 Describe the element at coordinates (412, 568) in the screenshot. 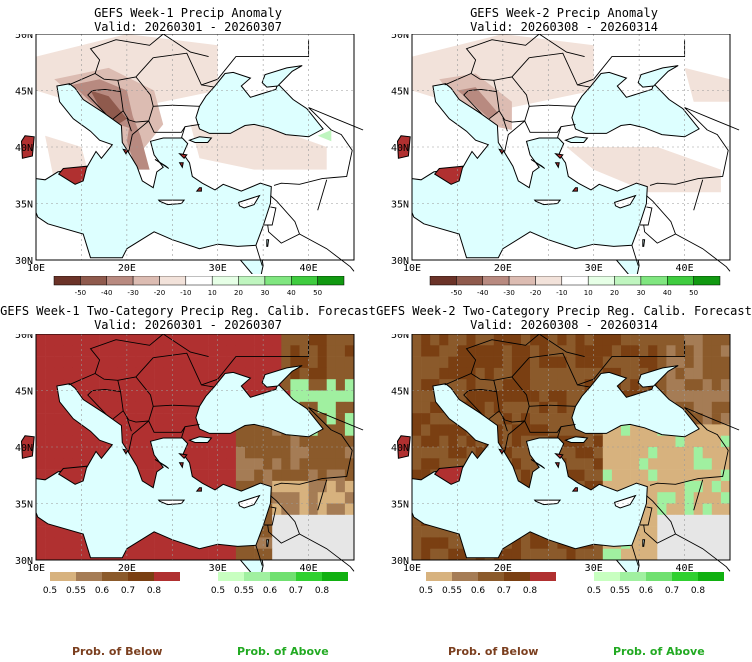

I see `map4-lon-label: 10E` at that location.